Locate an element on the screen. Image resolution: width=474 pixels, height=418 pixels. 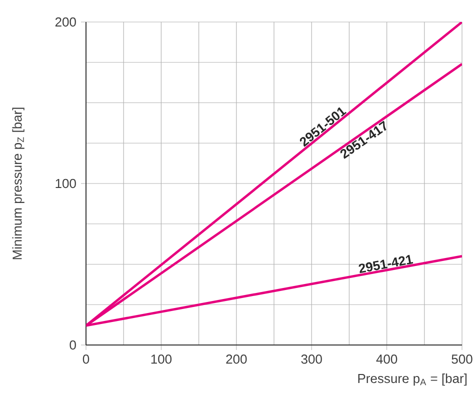
x-axis-title: Pressure p$_{A}$ = [bar] is located at coordinates (412, 380).